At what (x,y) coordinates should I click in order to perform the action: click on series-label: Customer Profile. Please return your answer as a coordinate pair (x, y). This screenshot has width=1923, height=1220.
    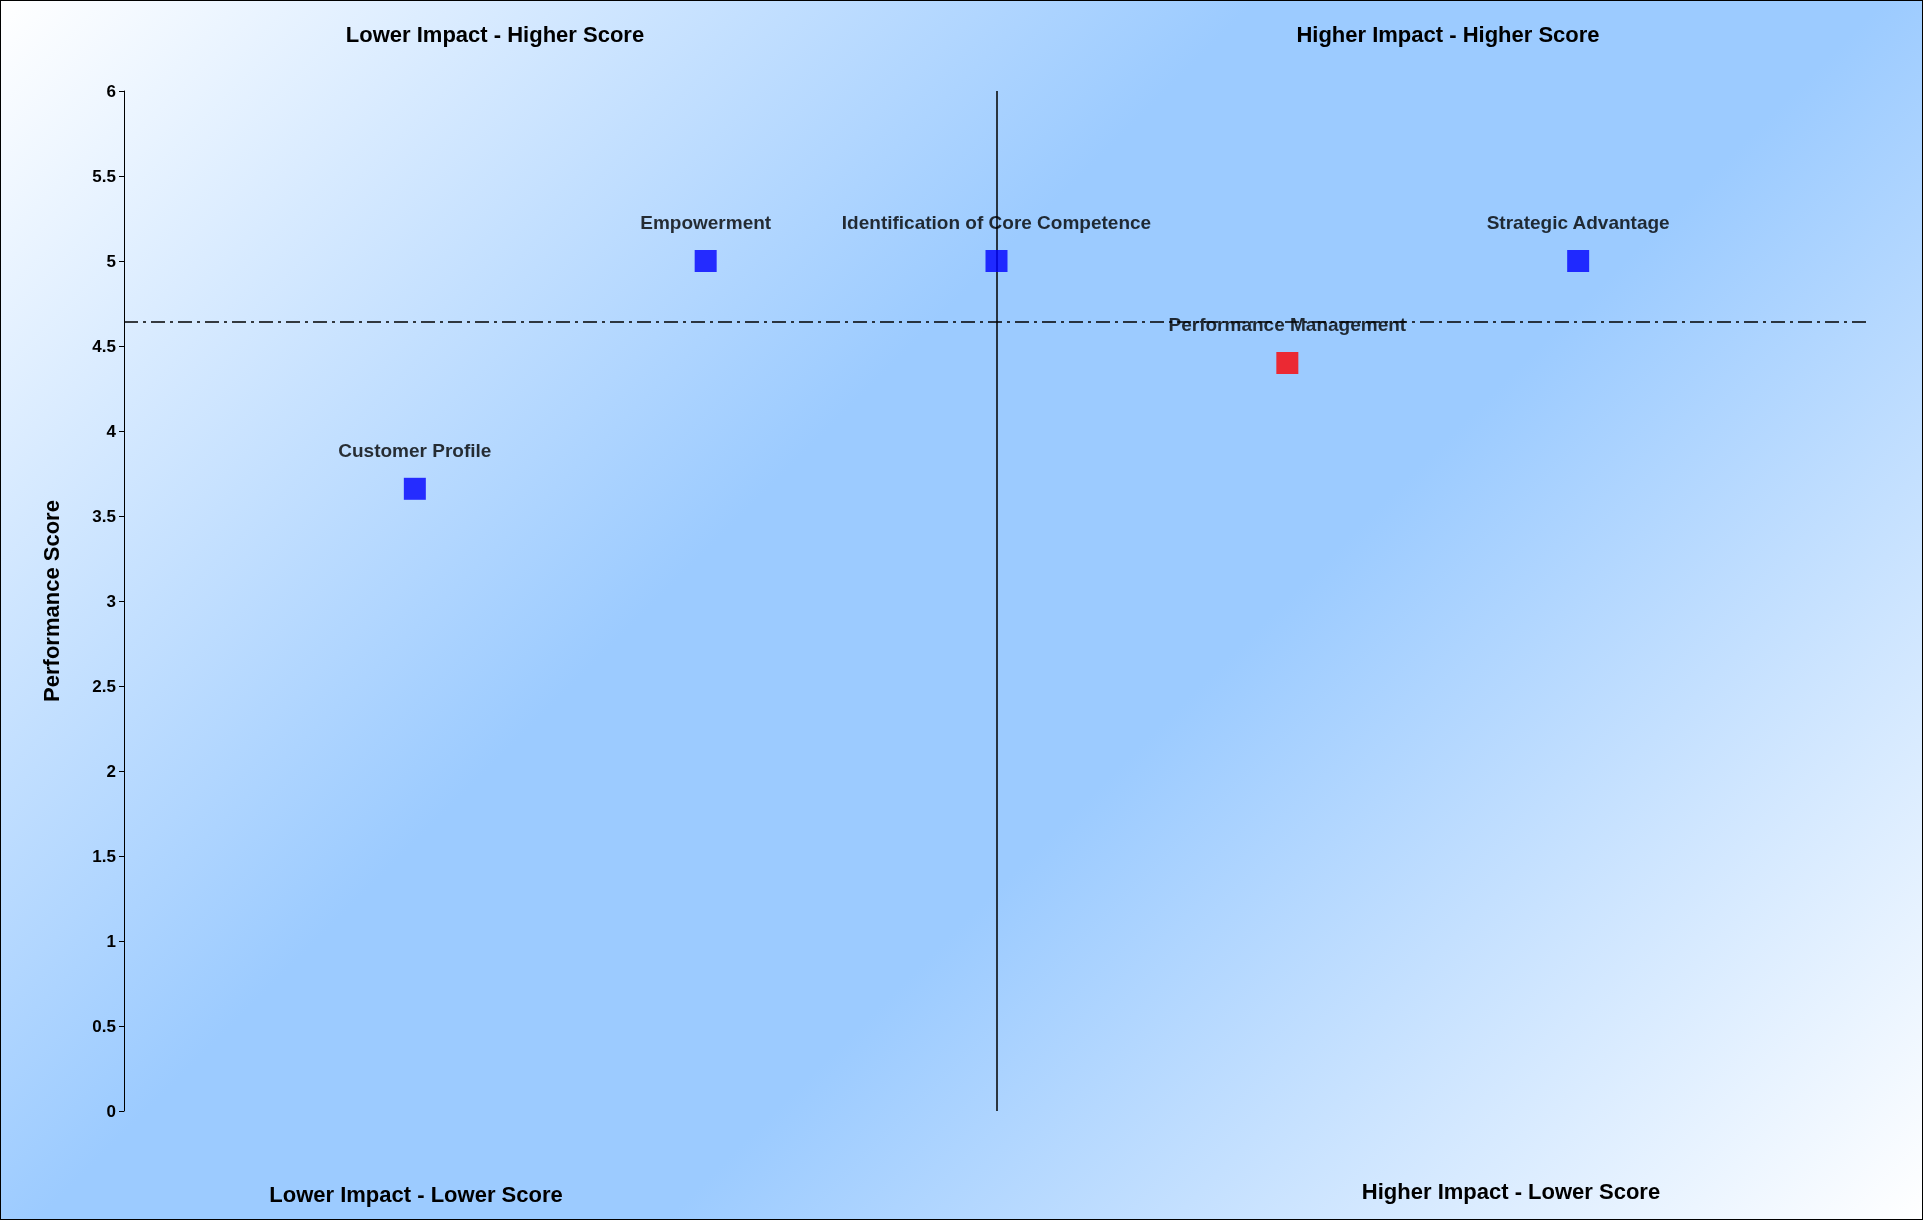
    Looking at the image, I should click on (415, 450).